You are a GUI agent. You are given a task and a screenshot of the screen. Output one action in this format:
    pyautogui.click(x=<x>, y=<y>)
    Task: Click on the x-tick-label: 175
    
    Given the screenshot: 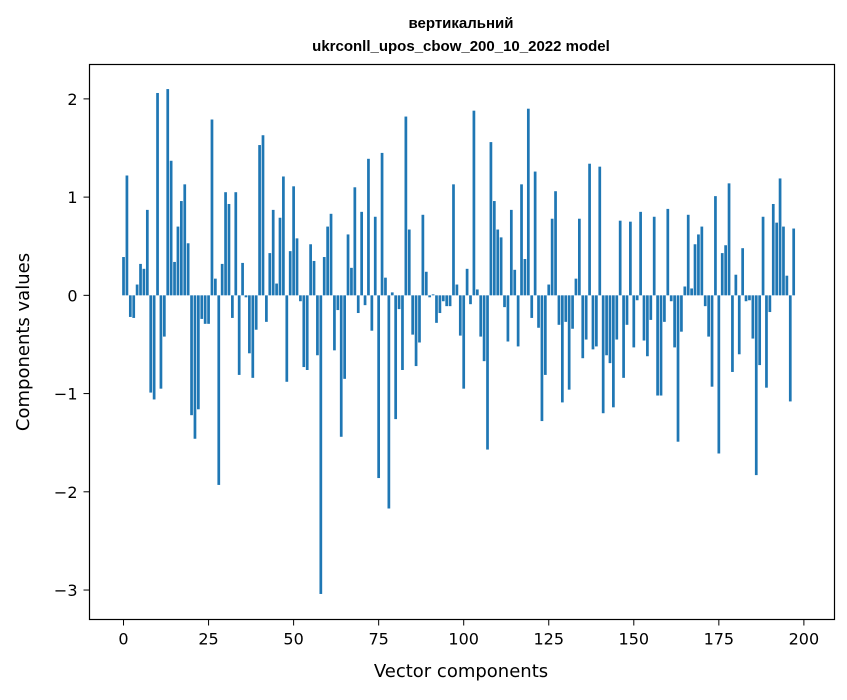 What is the action you would take?
    pyautogui.click(x=719, y=639)
    